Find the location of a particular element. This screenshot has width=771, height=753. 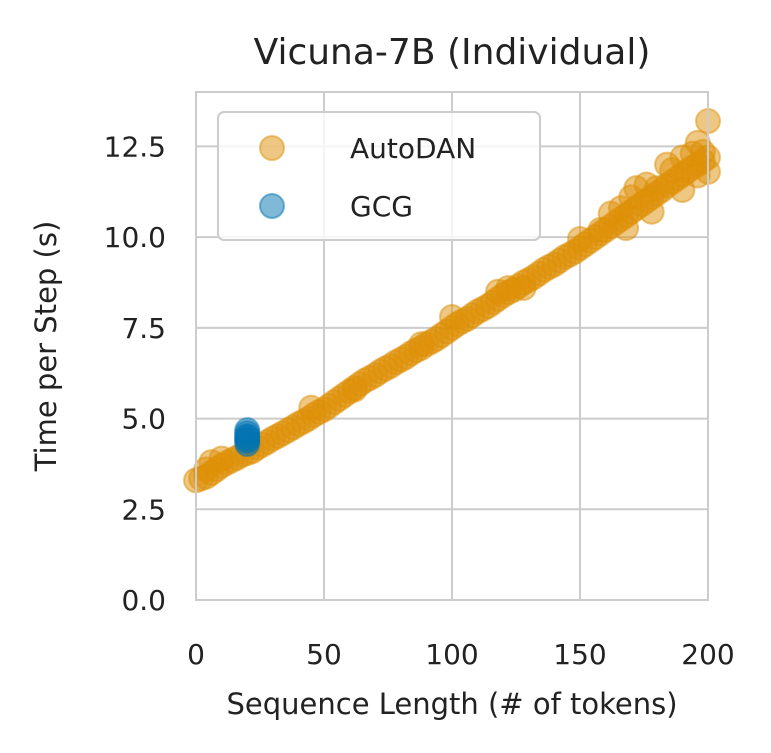

y-axis-label: Time per Step (s) is located at coordinates (46, 347).